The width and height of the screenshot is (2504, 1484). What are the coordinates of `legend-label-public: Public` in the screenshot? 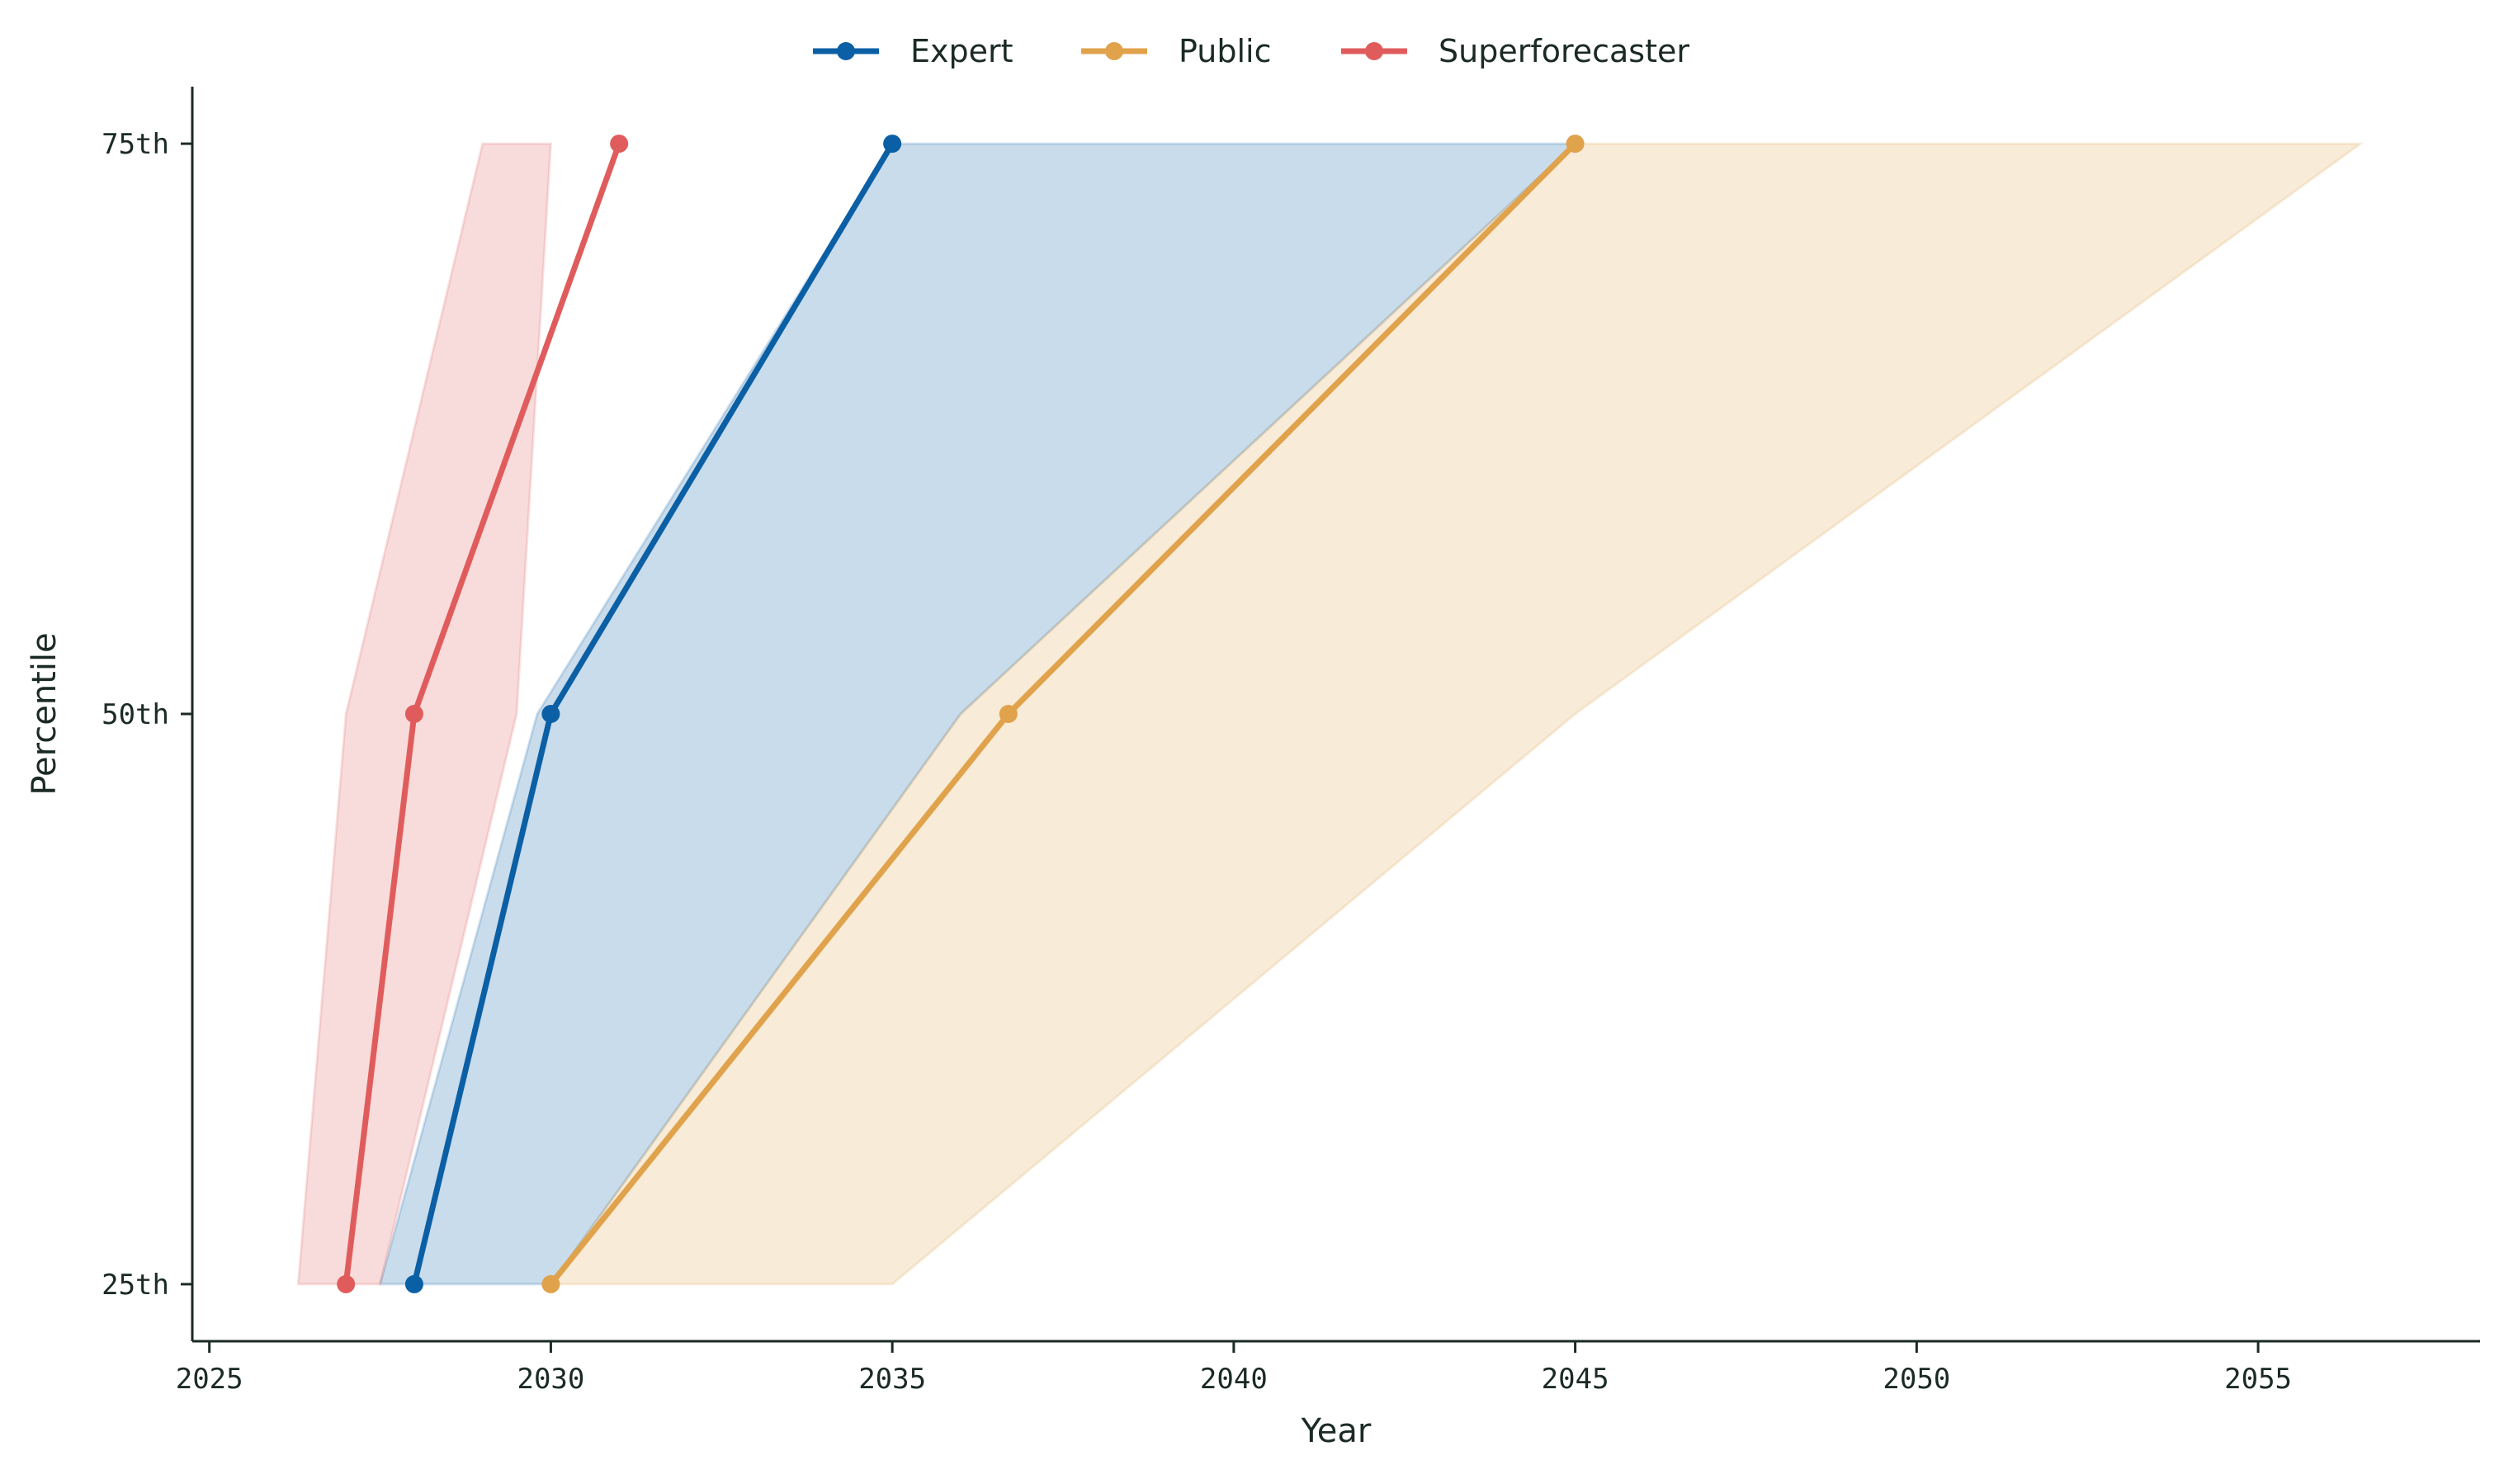 It's located at (1225, 51).